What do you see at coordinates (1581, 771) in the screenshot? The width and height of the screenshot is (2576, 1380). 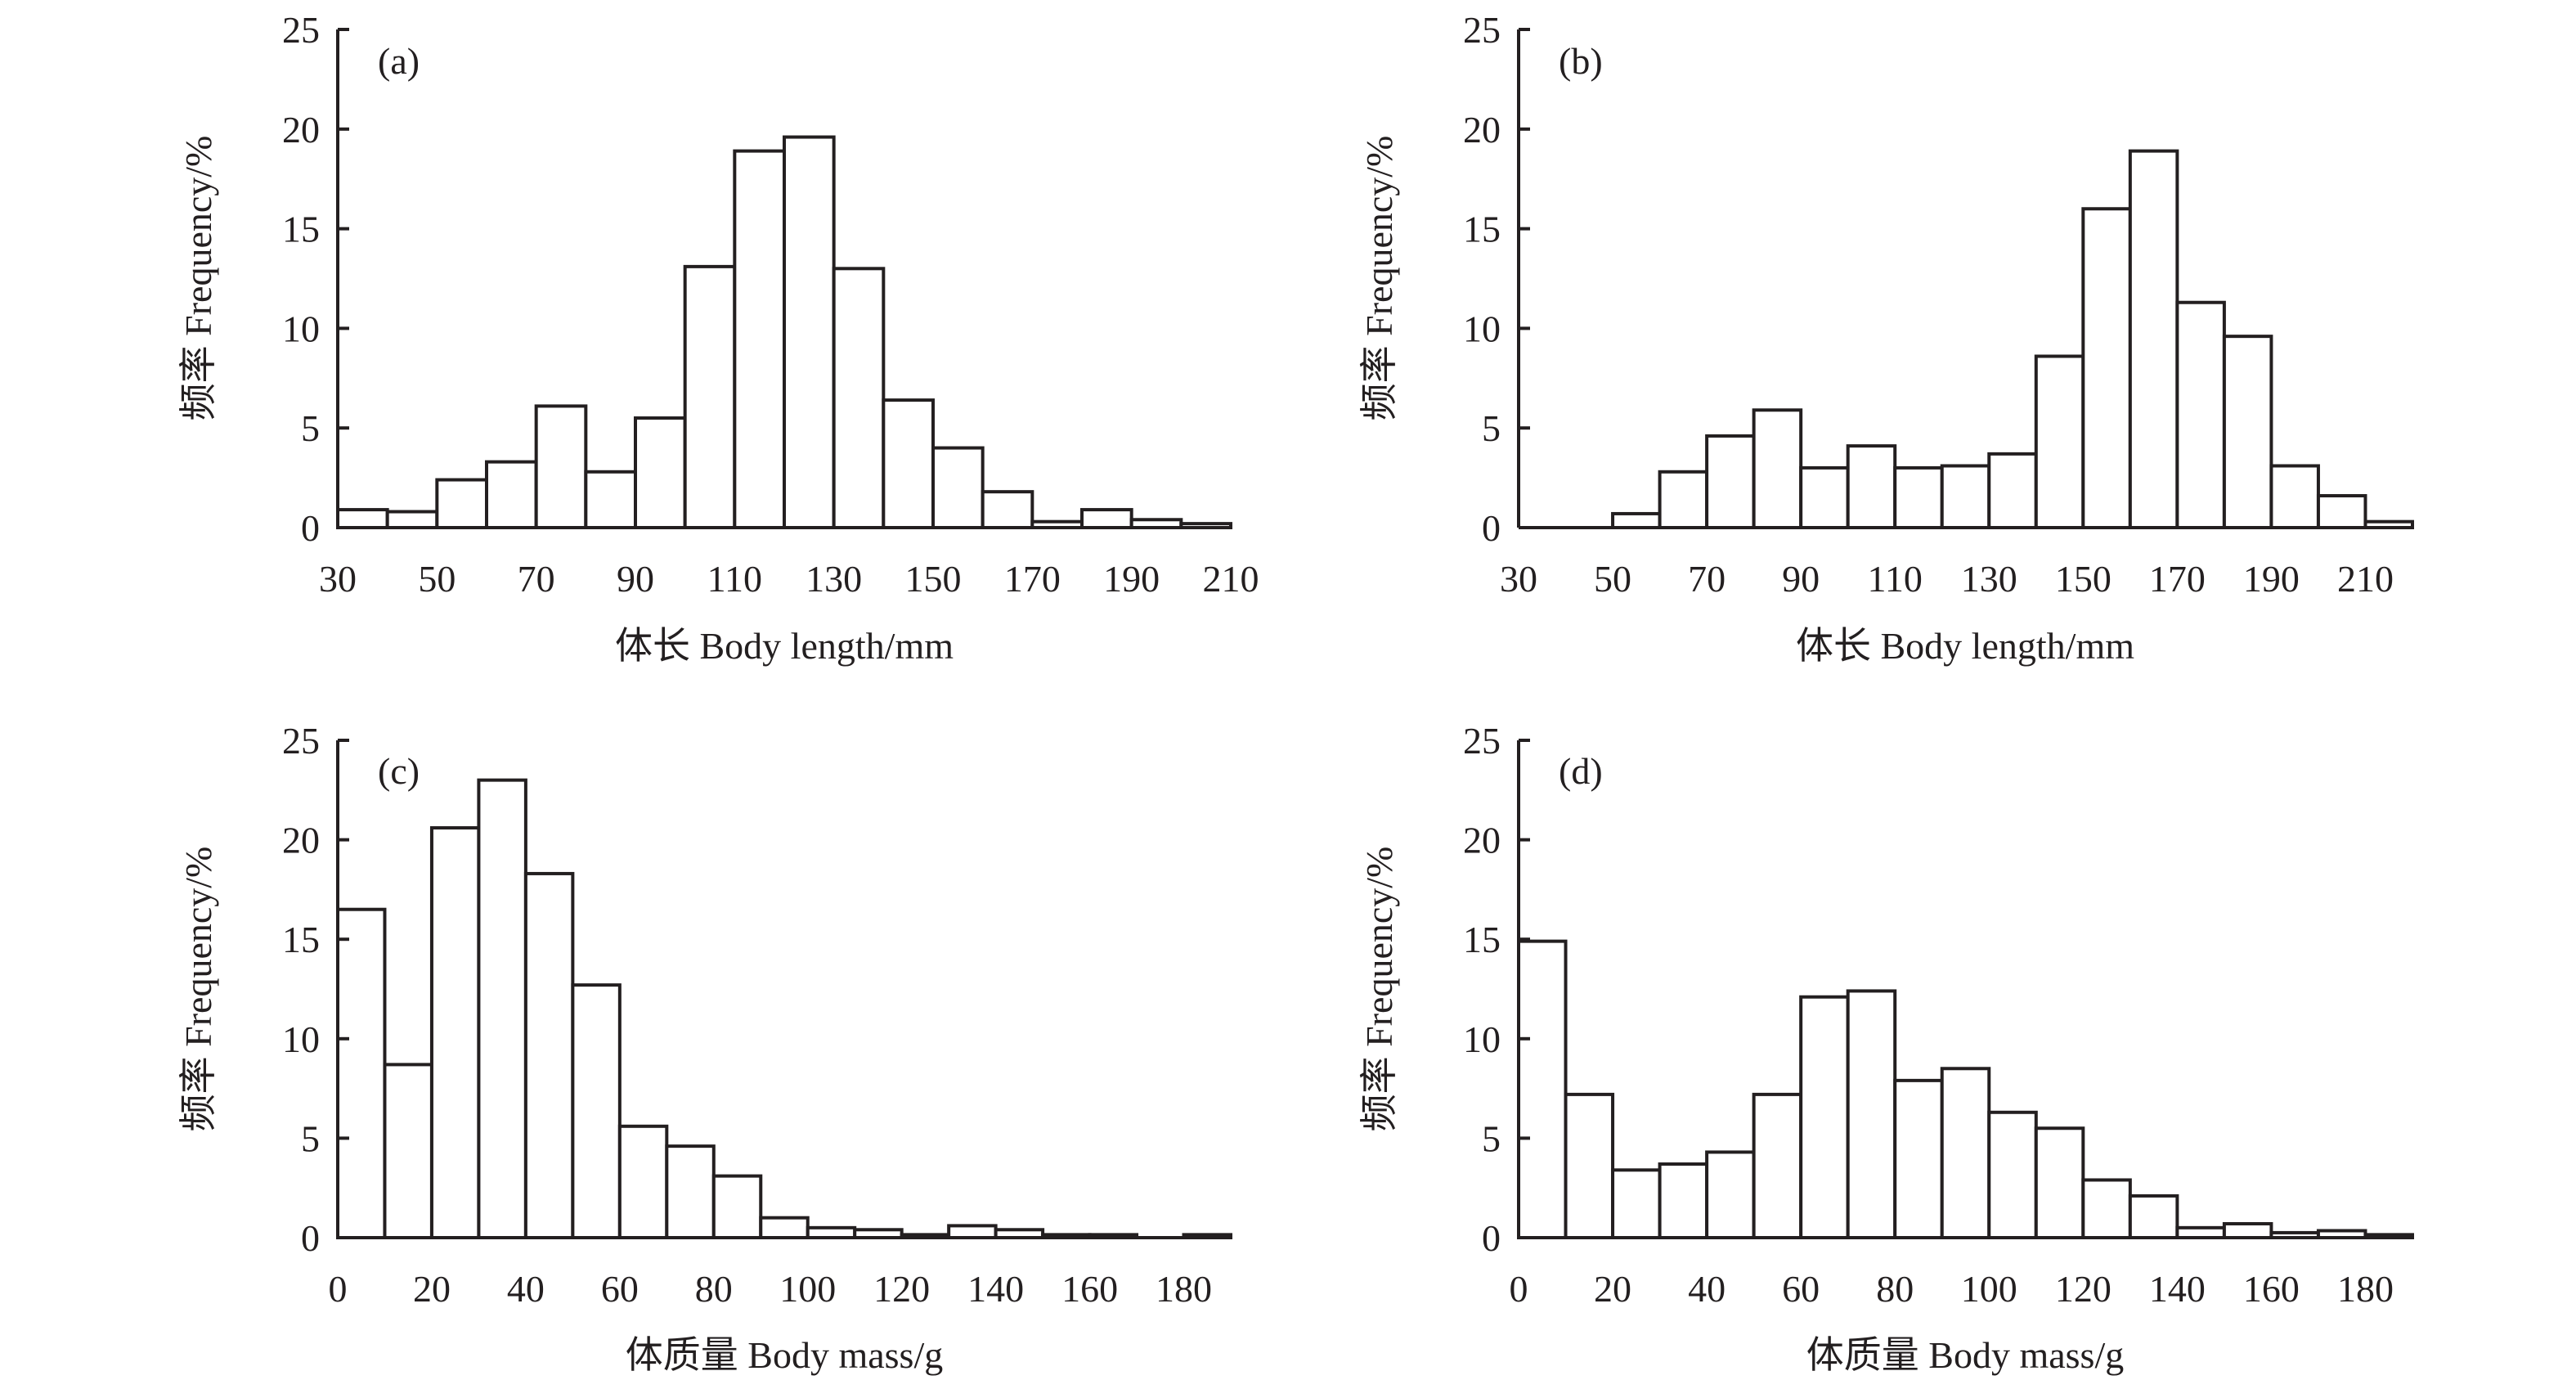 I see `panel-label: (d)` at bounding box center [1581, 771].